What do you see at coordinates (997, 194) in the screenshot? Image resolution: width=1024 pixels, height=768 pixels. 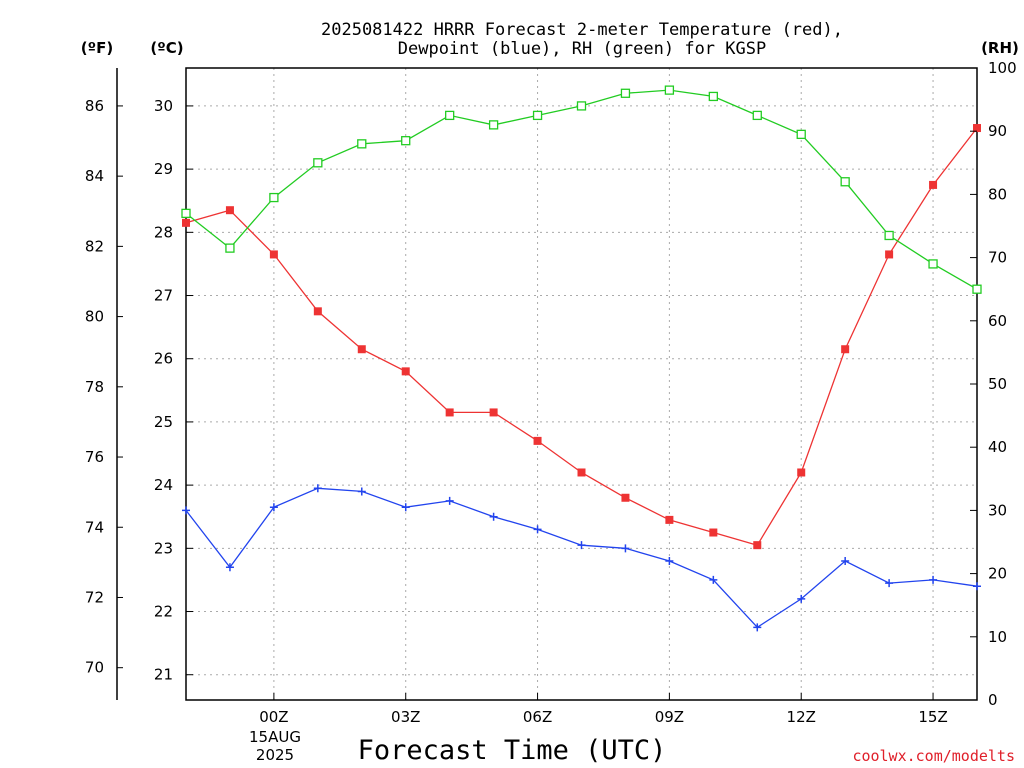 I see `rh-tick-label: 80` at bounding box center [997, 194].